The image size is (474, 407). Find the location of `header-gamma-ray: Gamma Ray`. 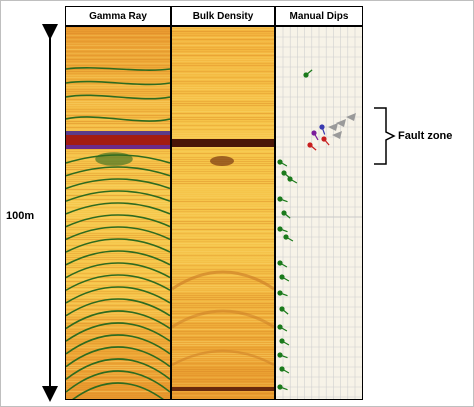

header-gamma-ray: Gamma Ray is located at coordinates (118, 16).